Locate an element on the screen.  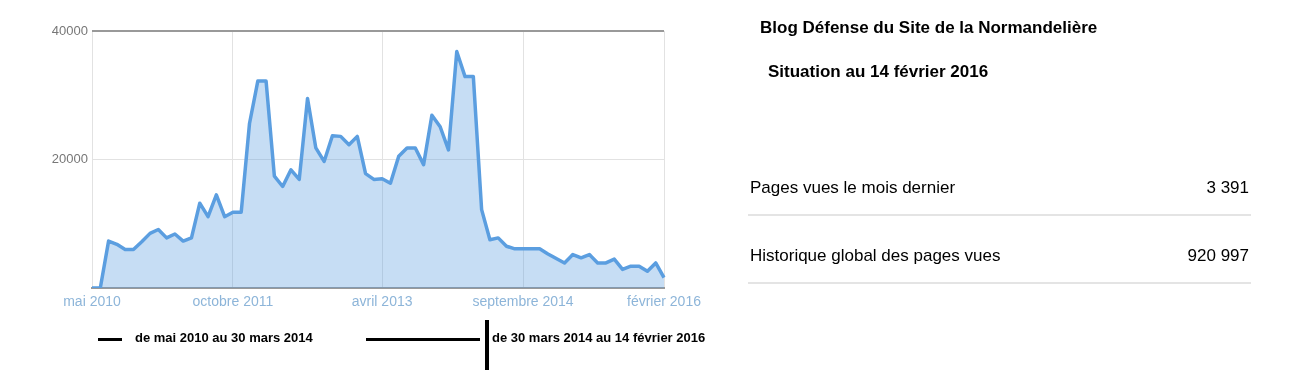
category-label: Historique global des pages vues is located at coordinates (875, 256).